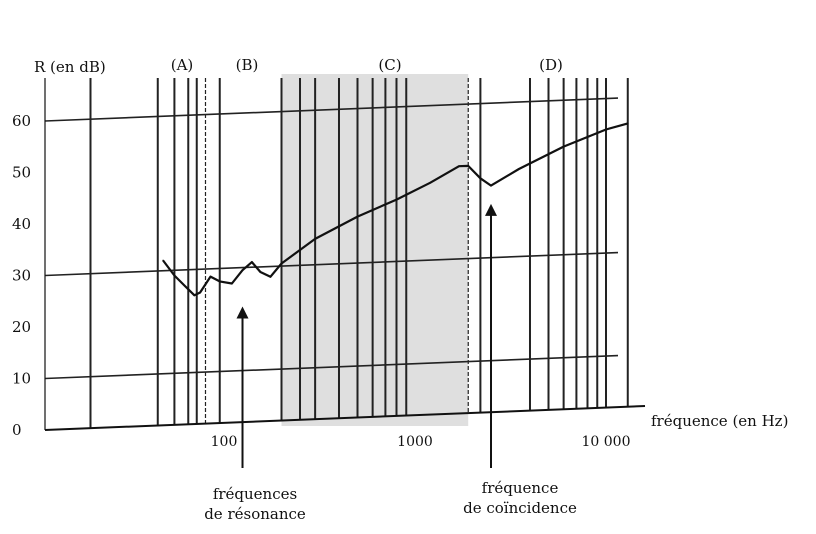 The height and width of the screenshot is (534, 816). I want to click on x-axis-line, so click(345, 418).